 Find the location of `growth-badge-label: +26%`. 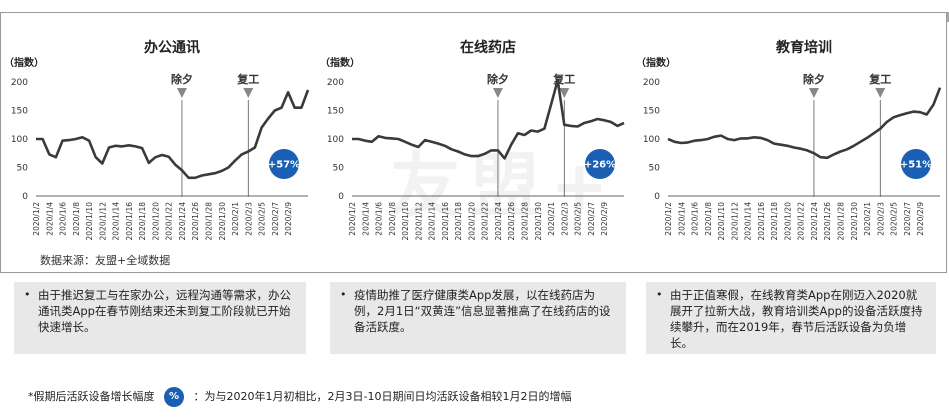

growth-badge-label: +26% is located at coordinates (600, 165).